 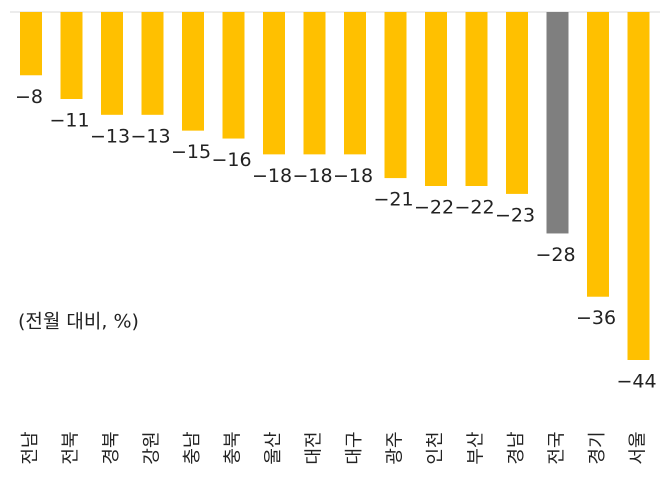 I want to click on x-tick-label: 인천, so click(x=435, y=447).